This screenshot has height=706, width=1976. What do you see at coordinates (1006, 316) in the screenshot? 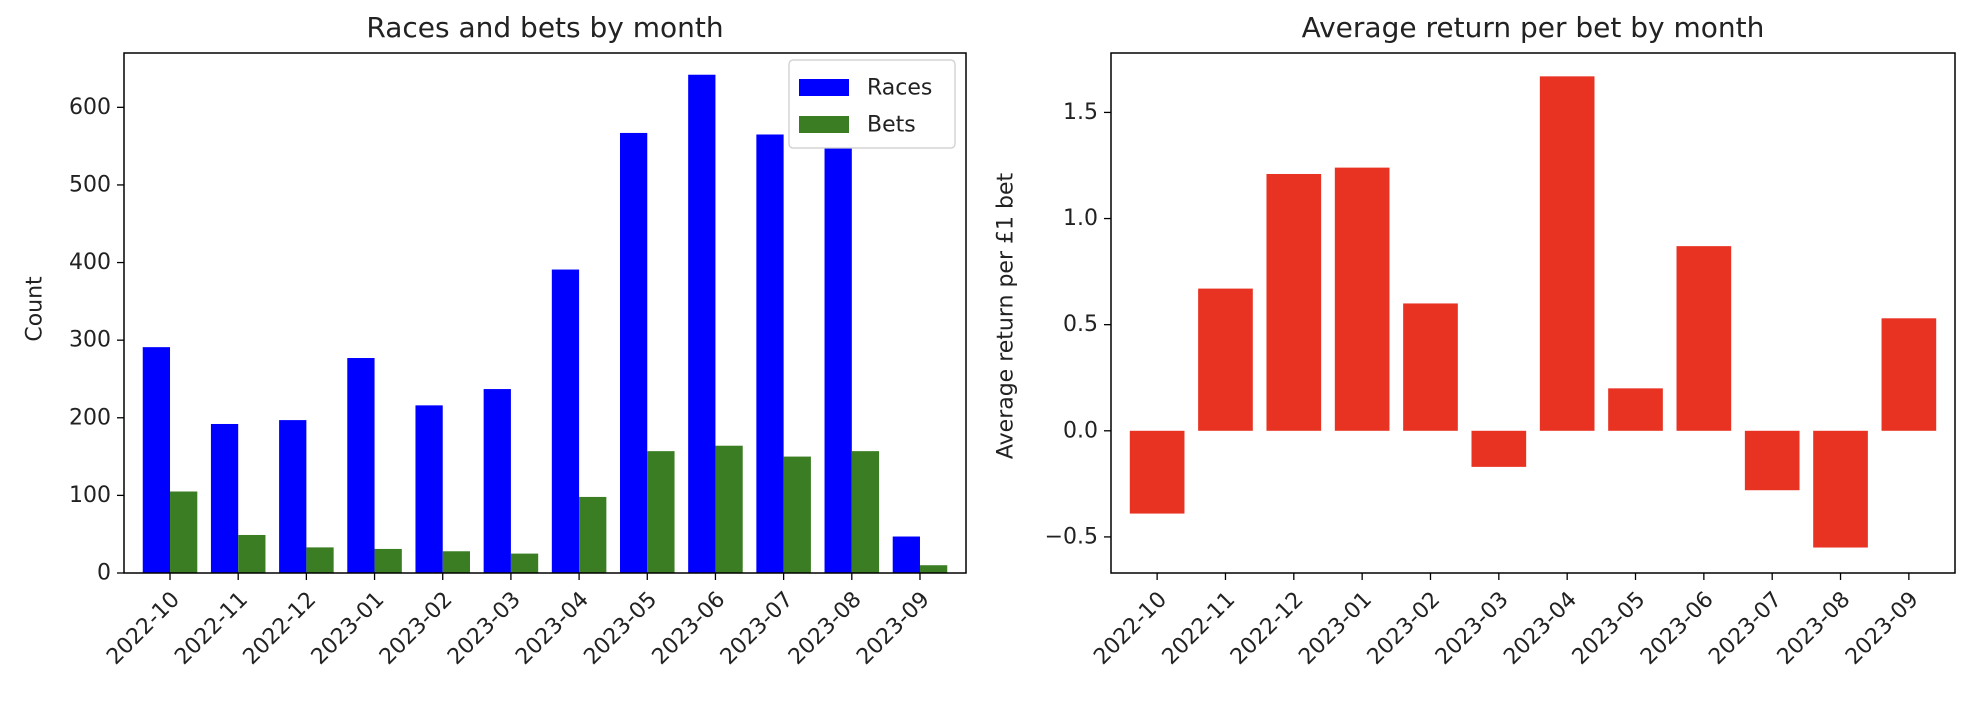
I see `y-axis-label: Average return per £1 bet` at bounding box center [1006, 316].